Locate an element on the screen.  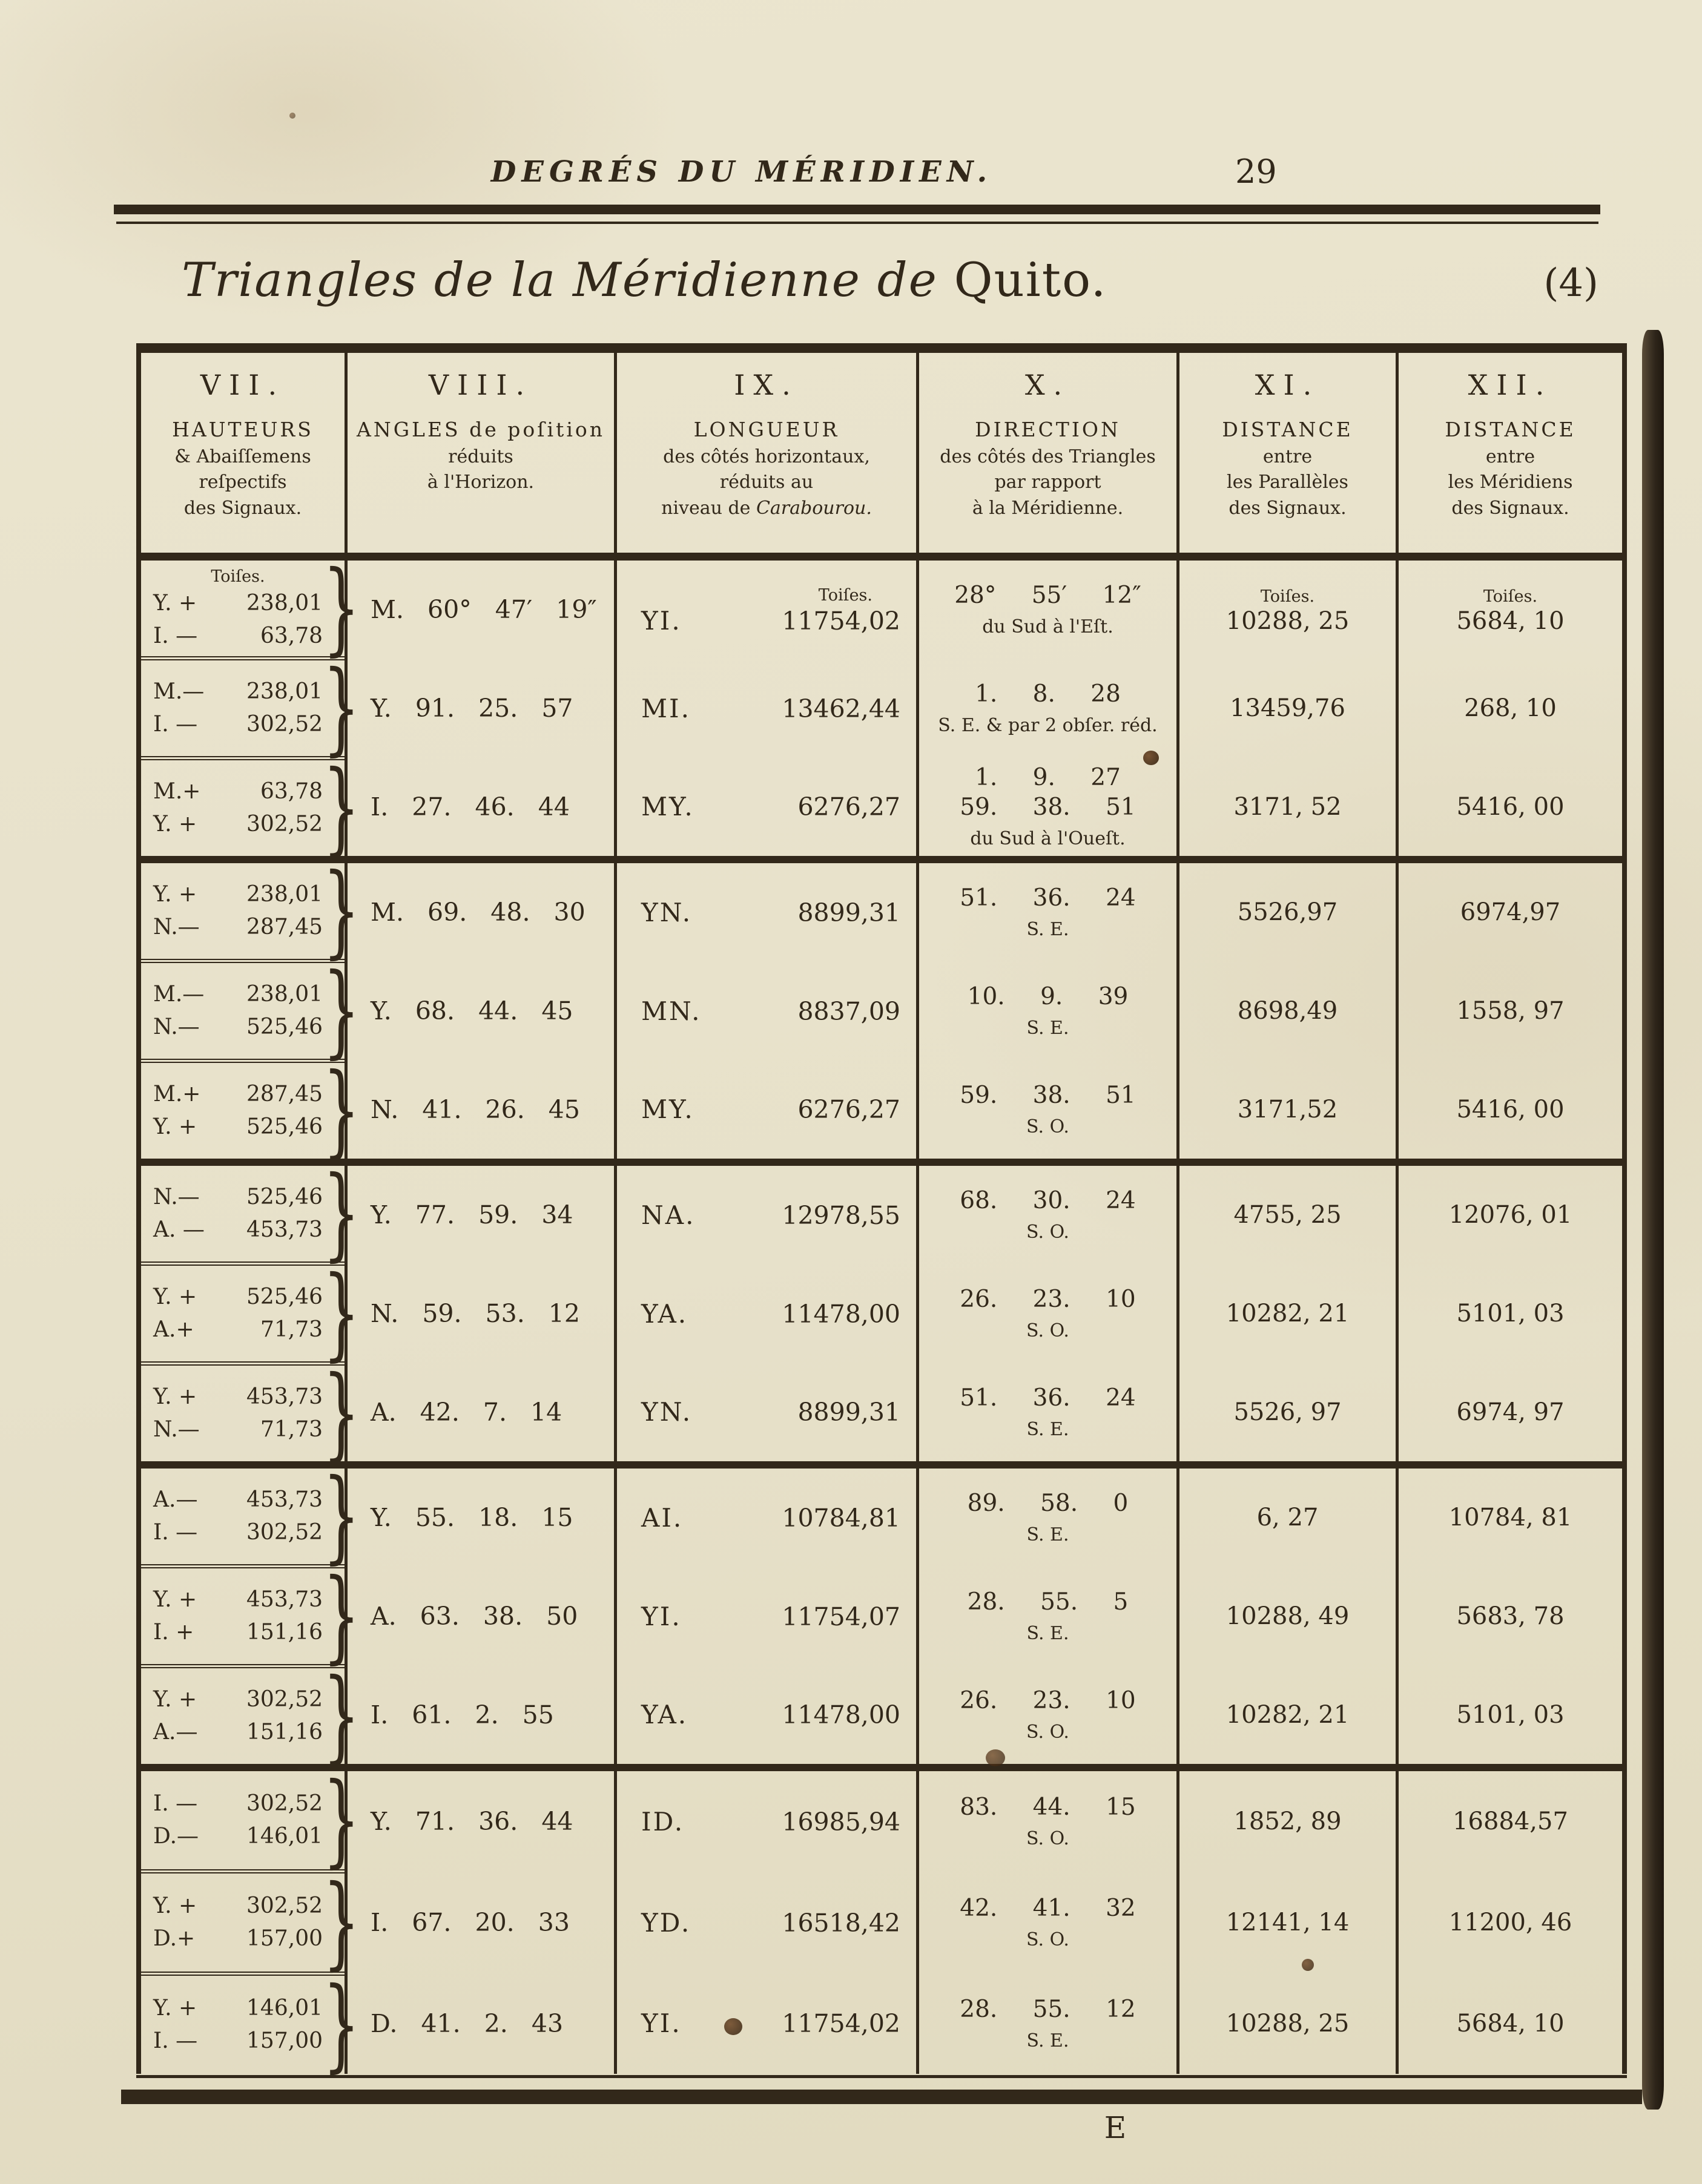
col-meridians: 6974,97 1558, 97 5416, 00 is located at coordinates (1509, 1011).